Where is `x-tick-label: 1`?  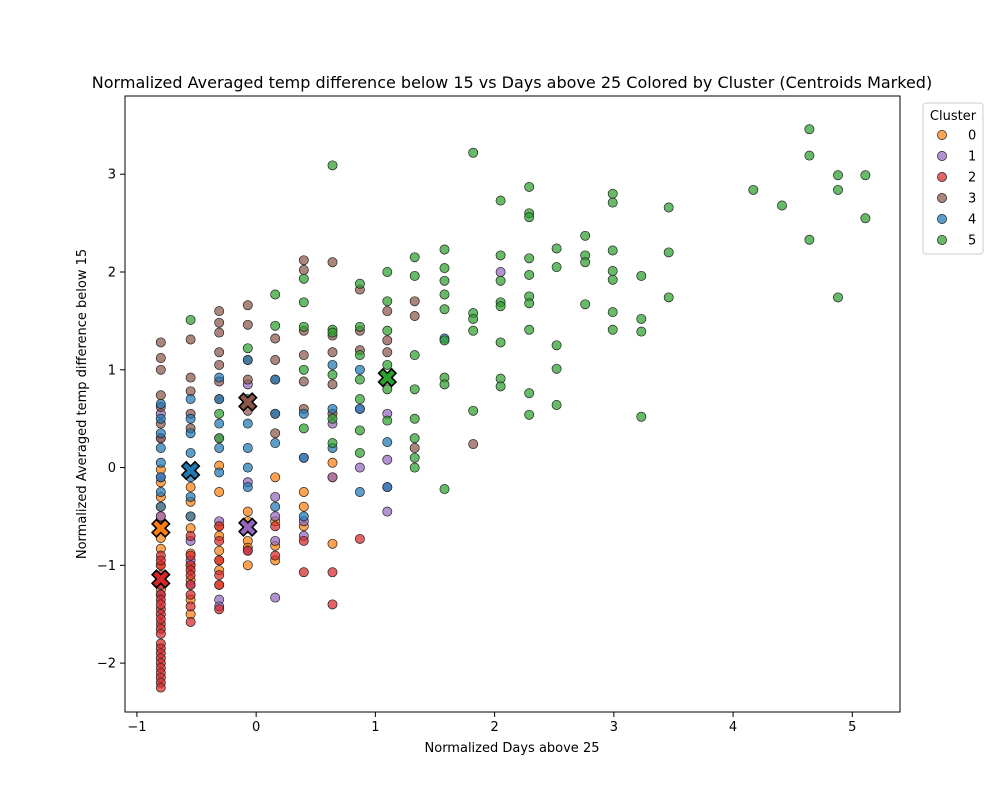
x-tick-label: 1 is located at coordinates (375, 727).